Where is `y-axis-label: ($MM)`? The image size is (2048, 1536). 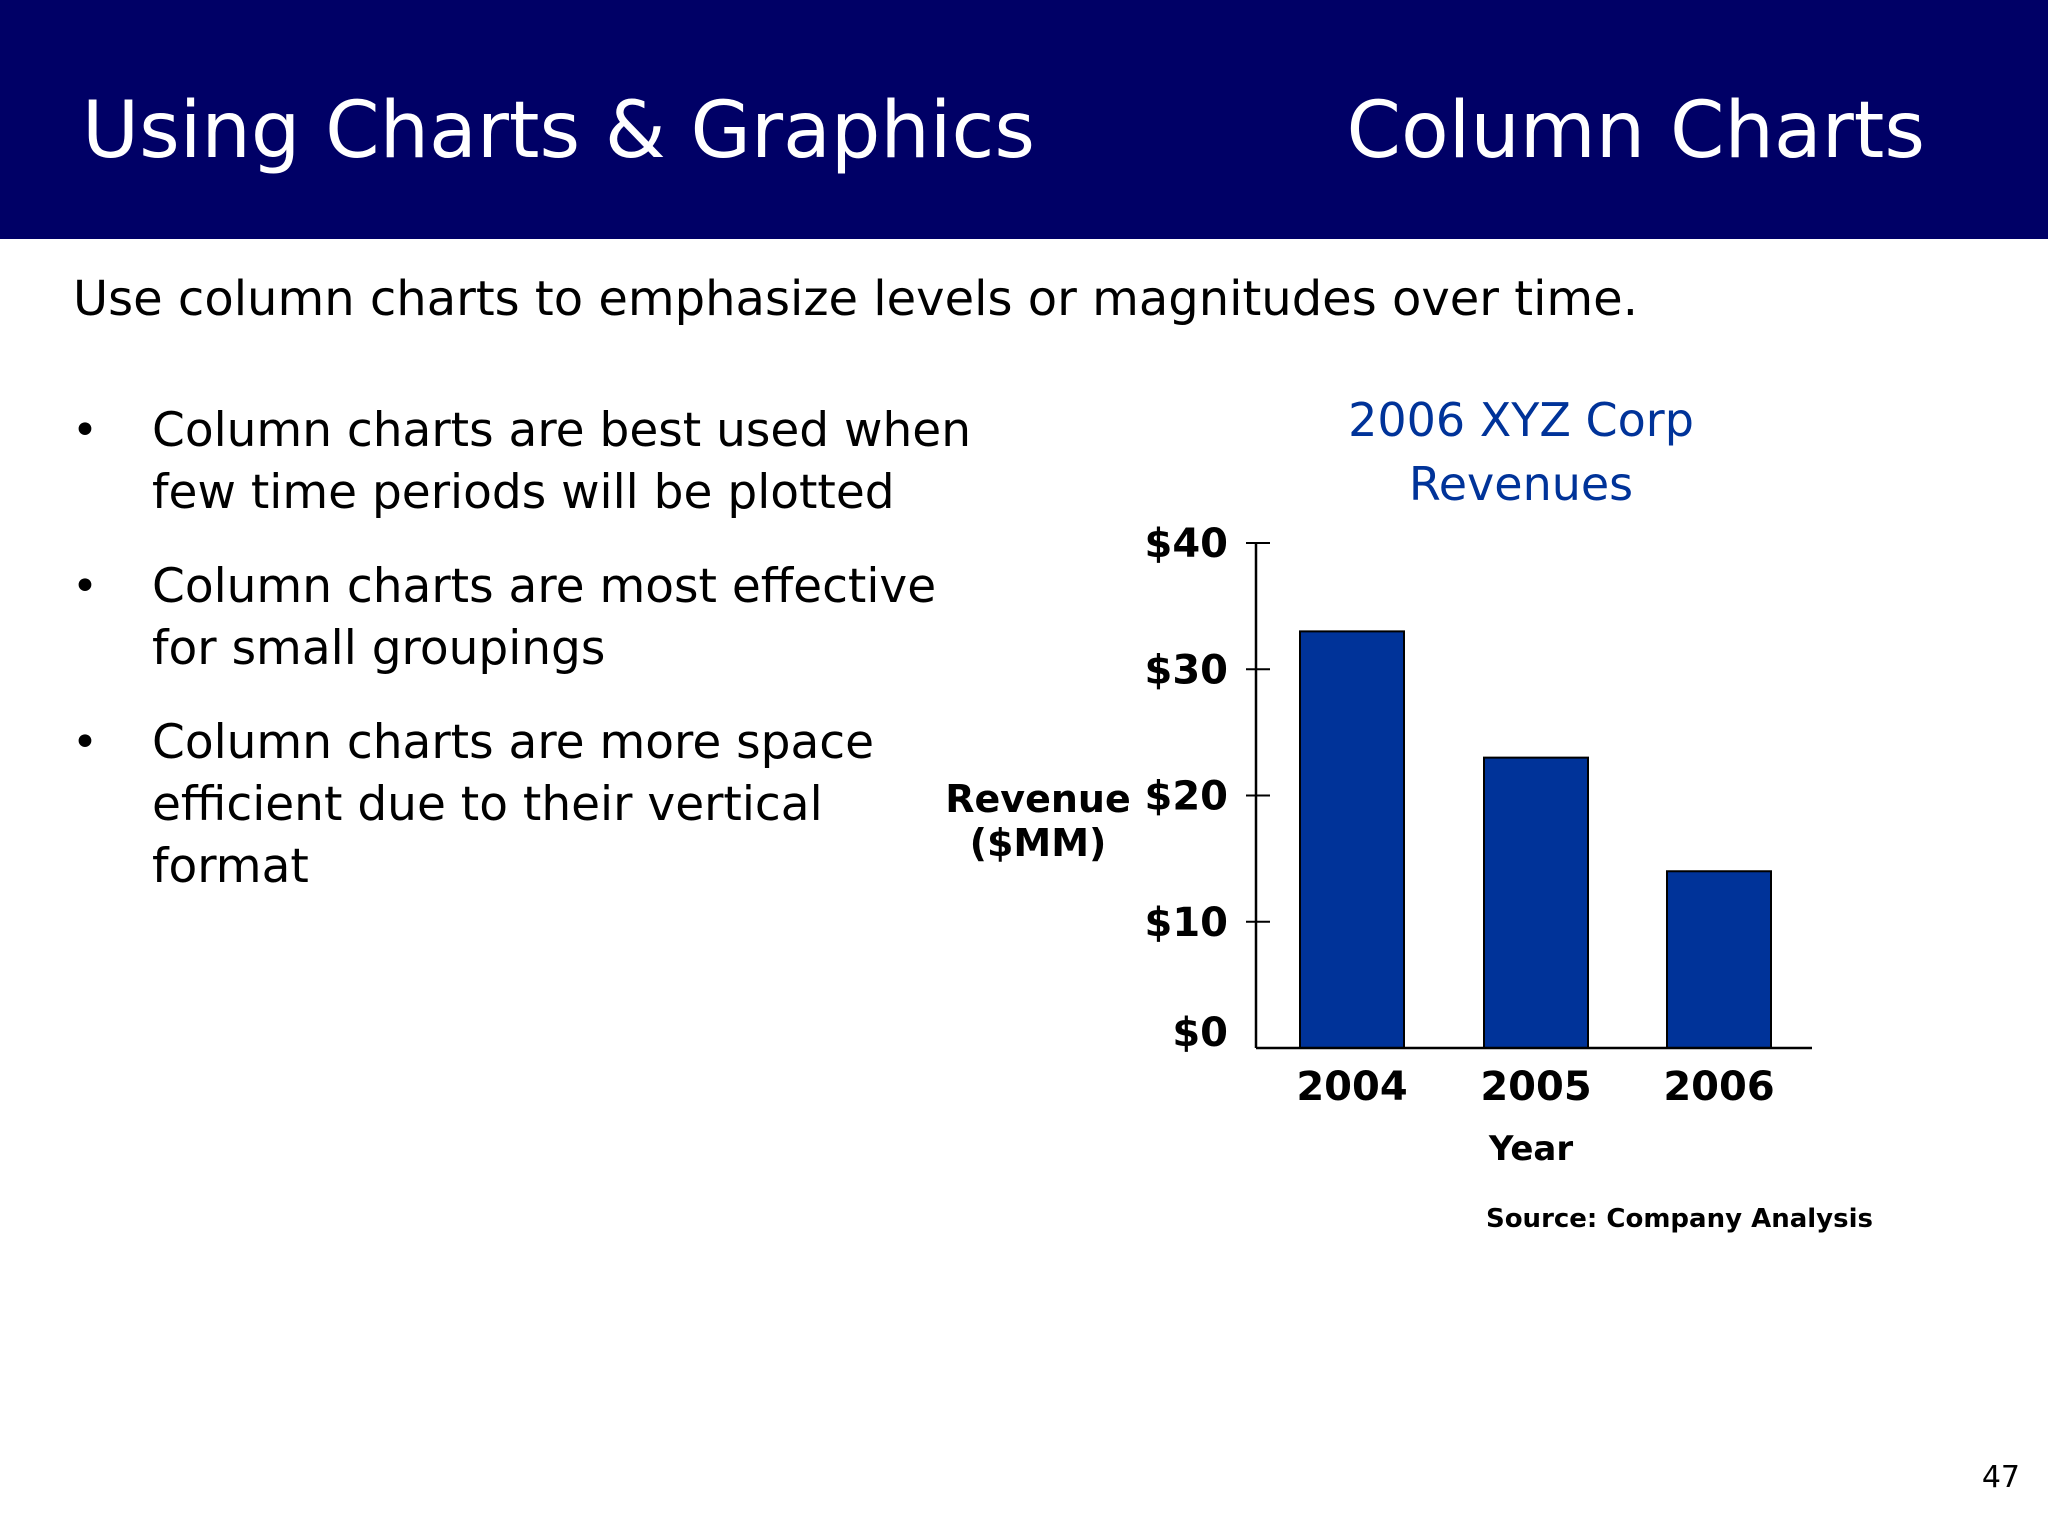
y-axis-label: ($MM) is located at coordinates (1038, 843).